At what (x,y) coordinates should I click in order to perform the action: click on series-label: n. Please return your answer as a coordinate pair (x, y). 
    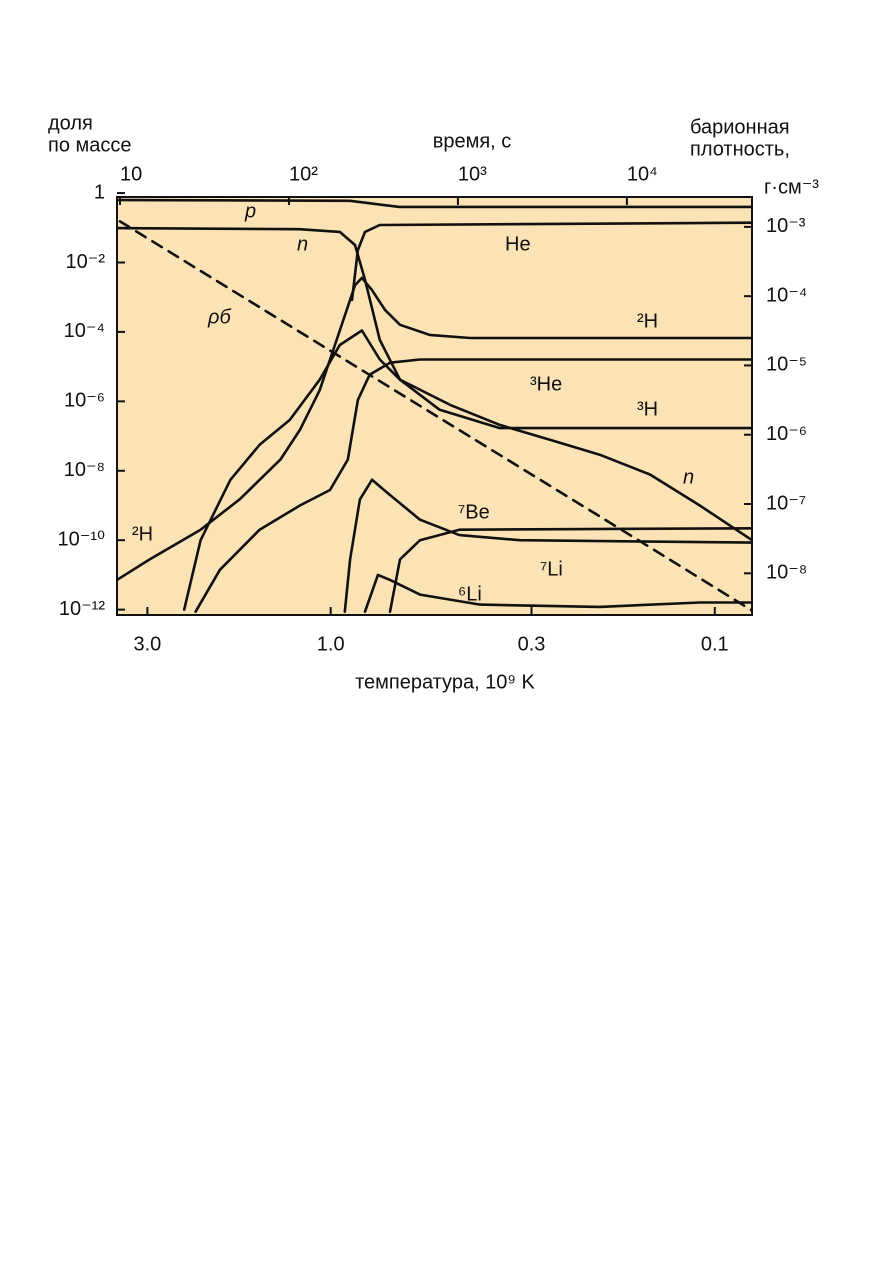
    Looking at the image, I should click on (302, 244).